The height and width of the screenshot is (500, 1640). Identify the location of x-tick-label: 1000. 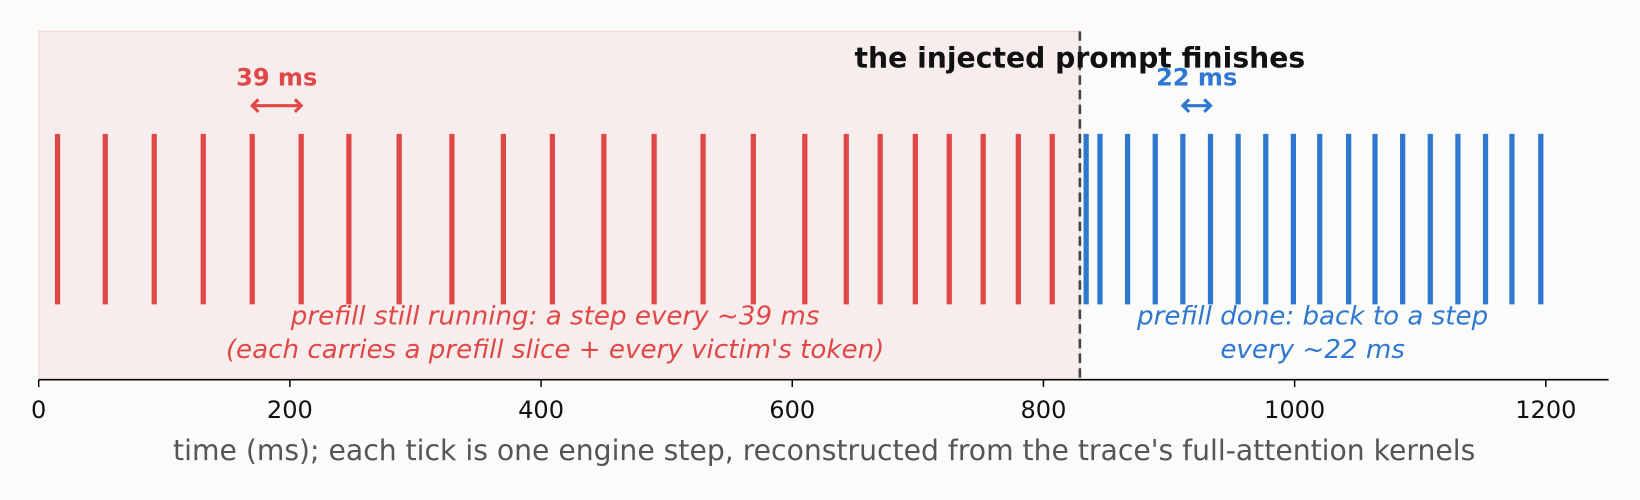
(1294, 410).